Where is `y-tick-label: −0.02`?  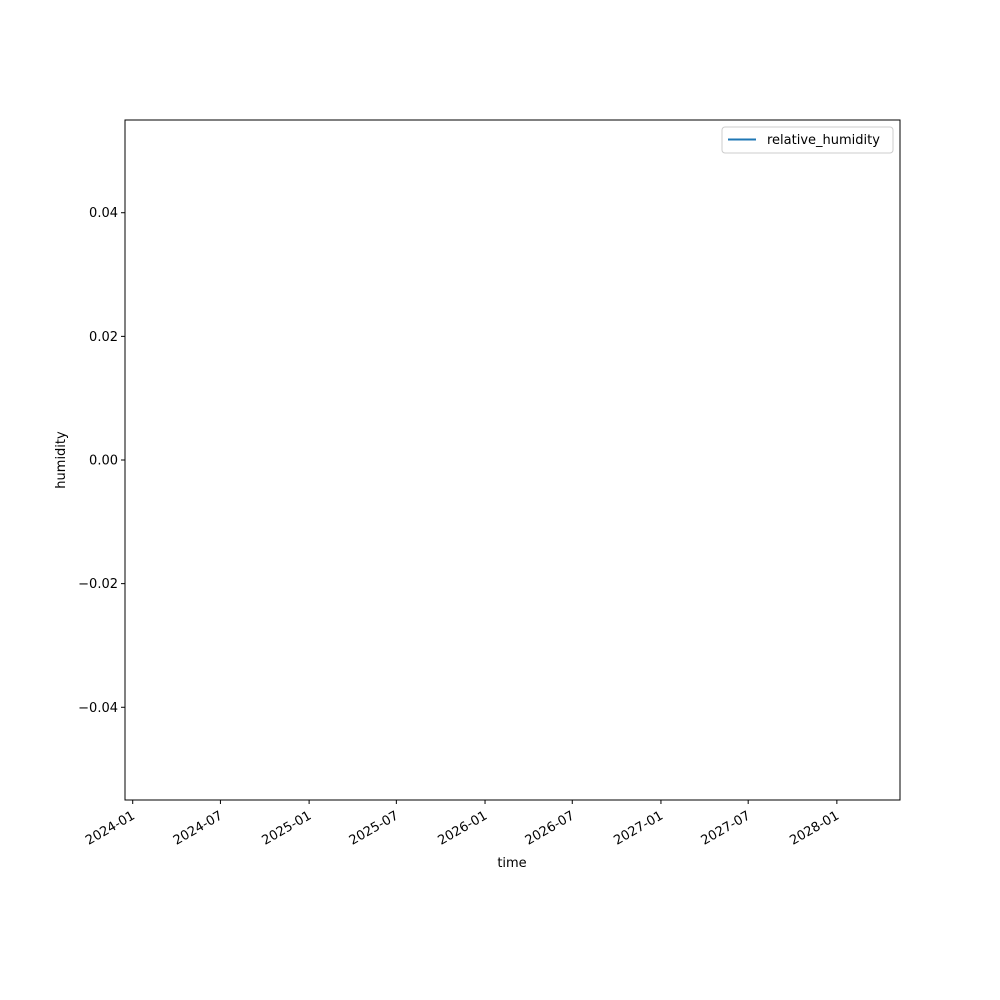 y-tick-label: −0.02 is located at coordinates (98, 584).